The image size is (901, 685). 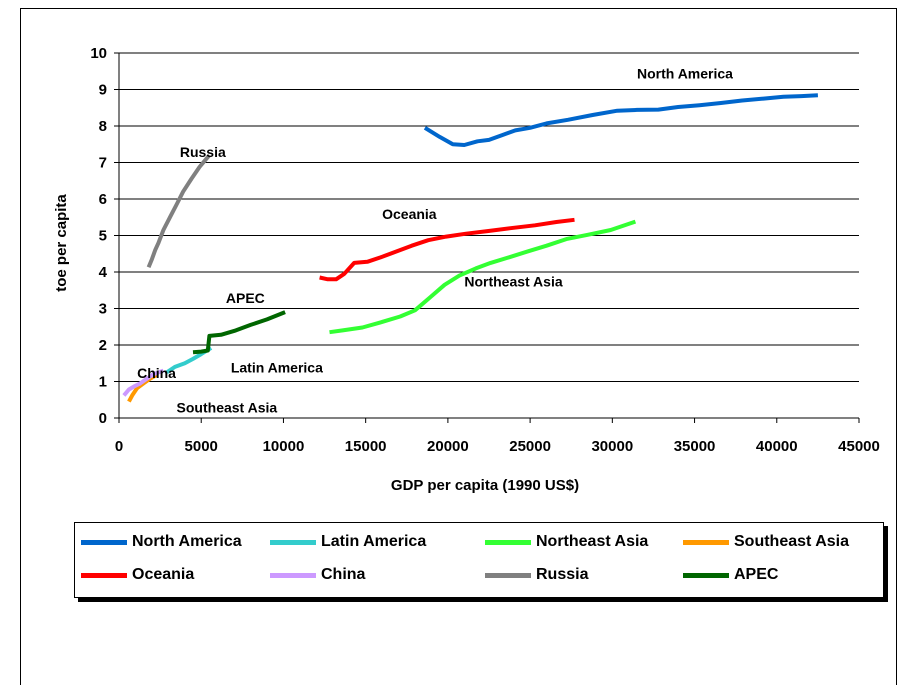 What do you see at coordinates (756, 575) in the screenshot?
I see `legend-label: APEC` at bounding box center [756, 575].